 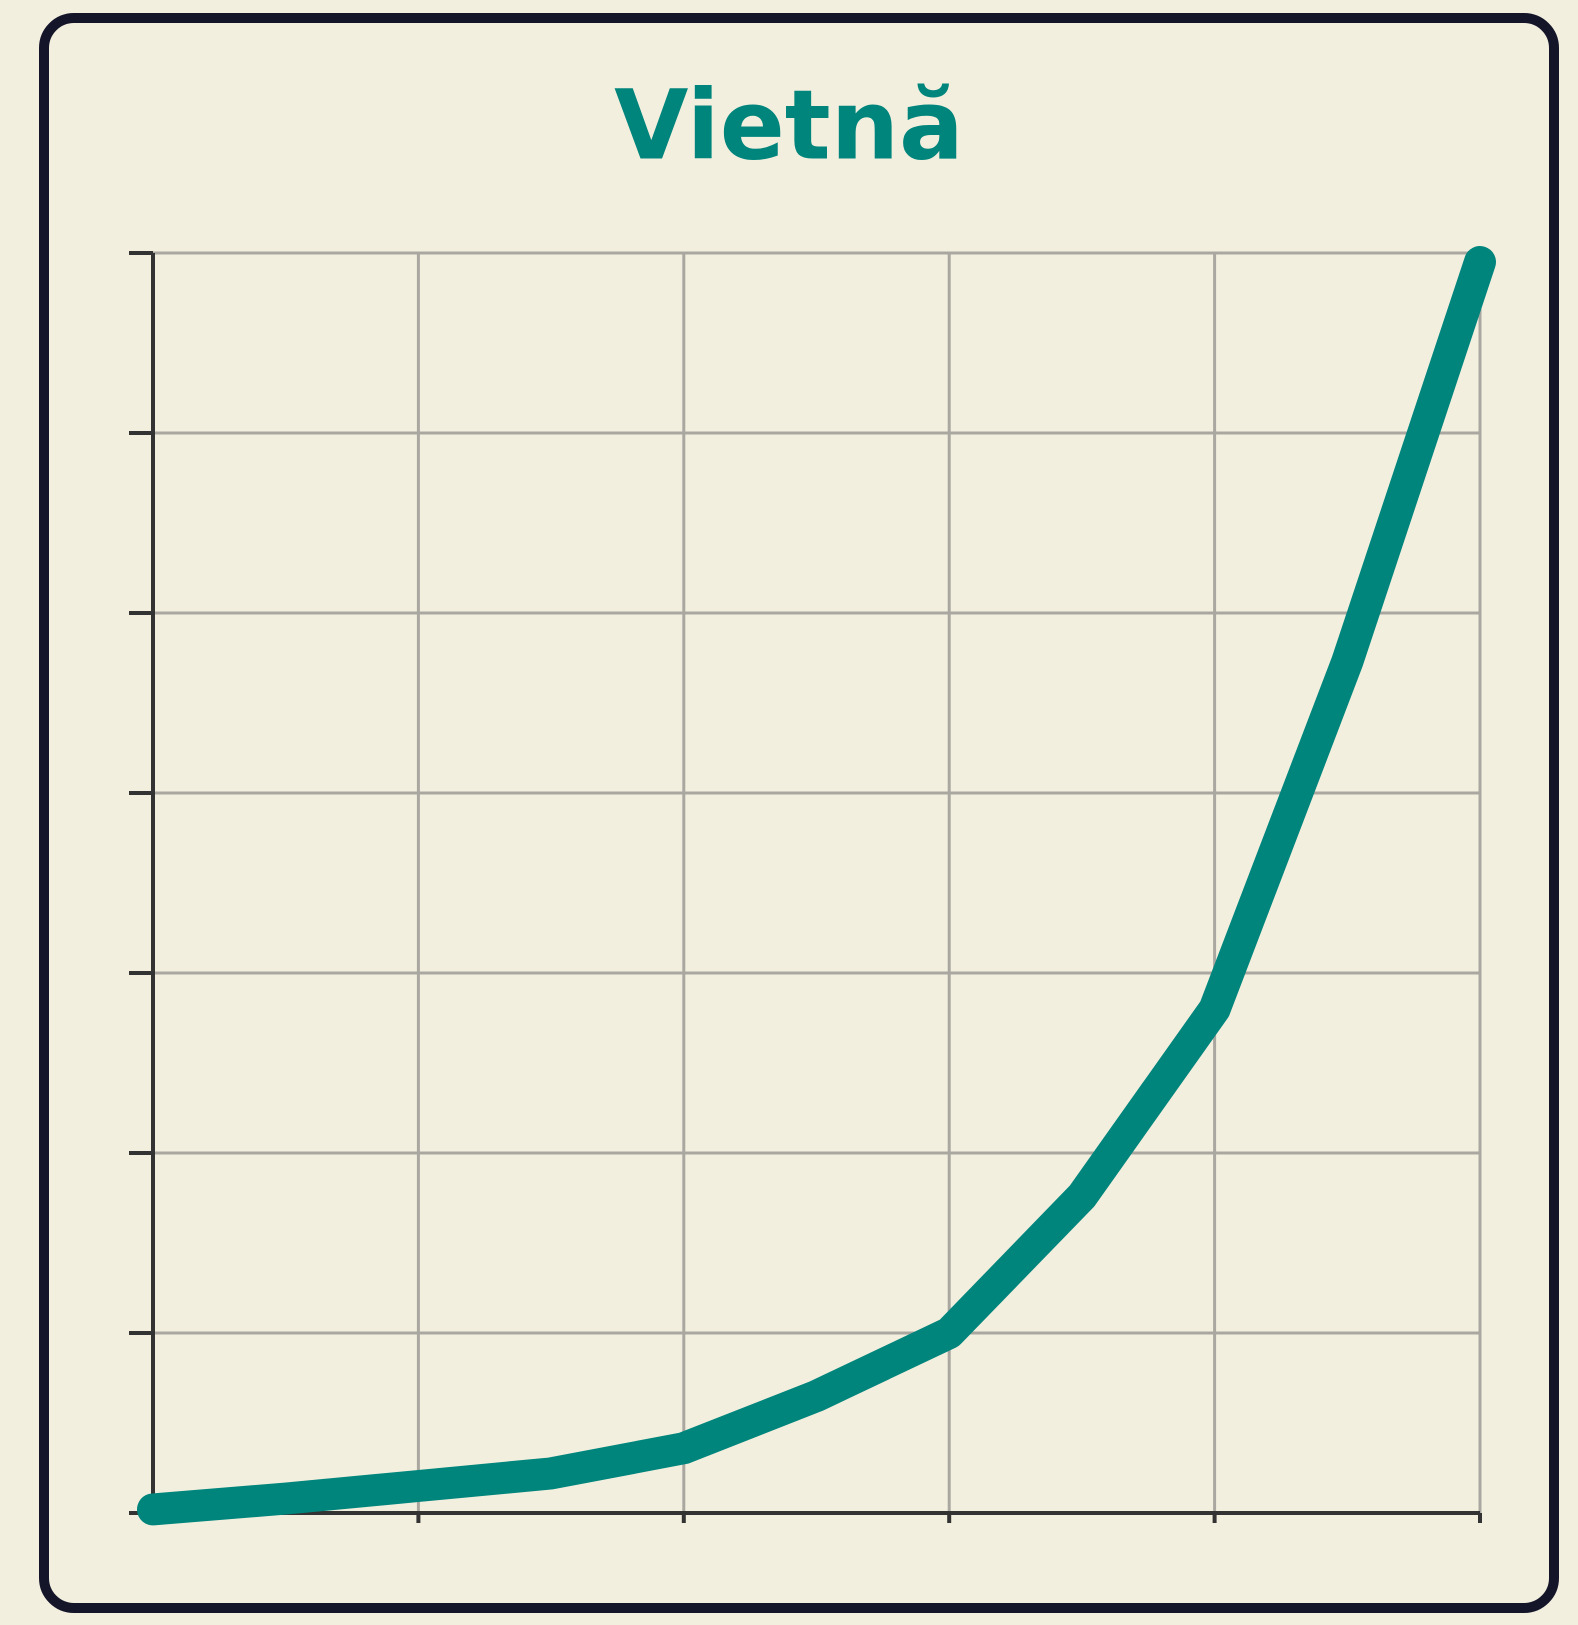 What do you see at coordinates (789, 125) in the screenshot?
I see `chart-title: Vietnă` at bounding box center [789, 125].